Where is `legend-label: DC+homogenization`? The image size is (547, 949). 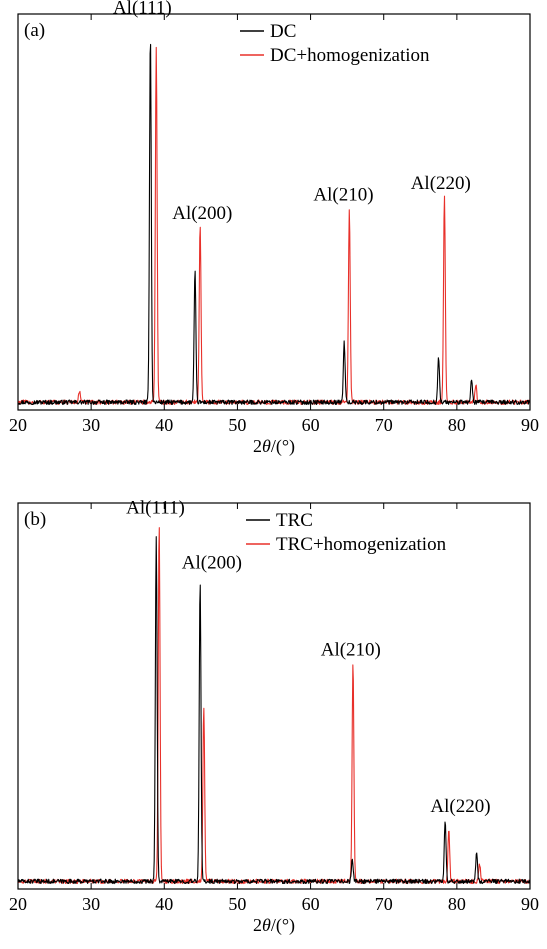
legend-label: DC+homogenization is located at coordinates (350, 55).